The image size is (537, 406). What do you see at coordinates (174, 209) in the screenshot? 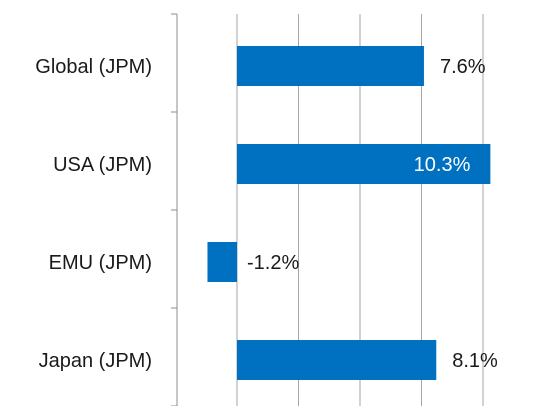
I see `category-axis` at bounding box center [174, 209].